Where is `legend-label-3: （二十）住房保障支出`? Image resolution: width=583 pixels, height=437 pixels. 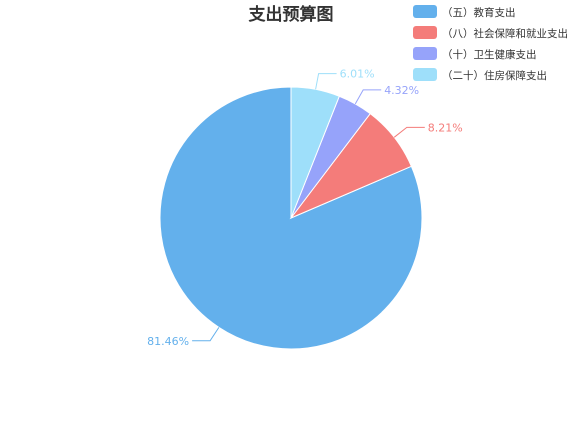 legend-label-3: （二十）住房保障支出 is located at coordinates (494, 75).